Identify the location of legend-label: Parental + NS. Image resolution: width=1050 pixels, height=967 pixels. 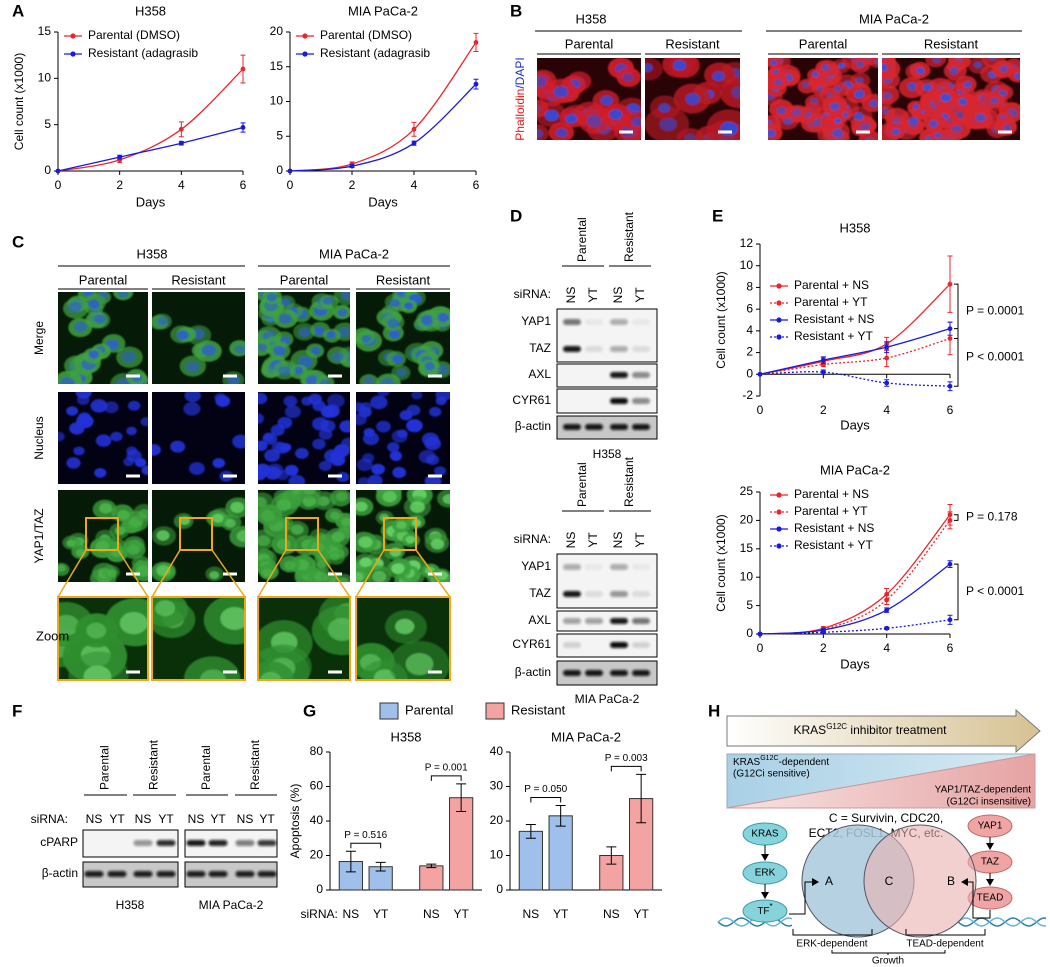
(831, 494).